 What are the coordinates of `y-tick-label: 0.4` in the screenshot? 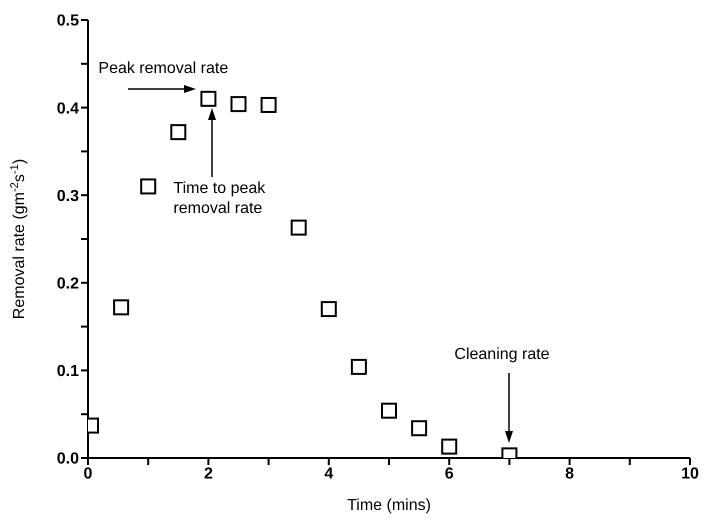 It's located at (68, 109).